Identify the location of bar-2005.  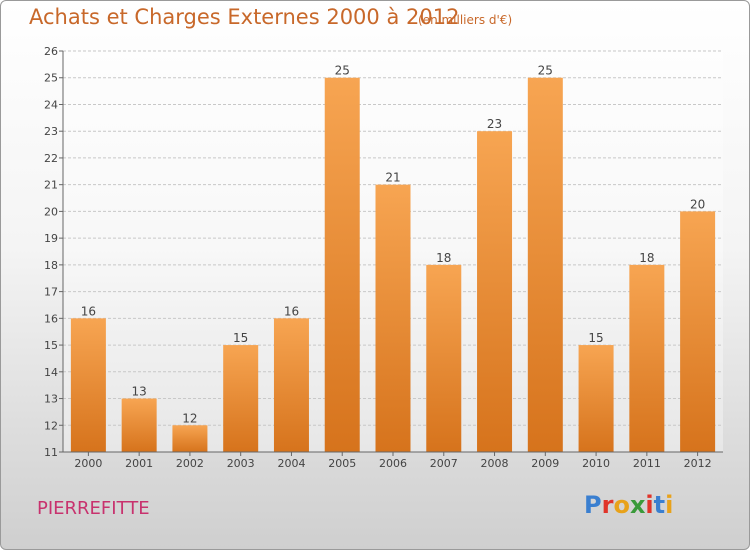
(342, 264).